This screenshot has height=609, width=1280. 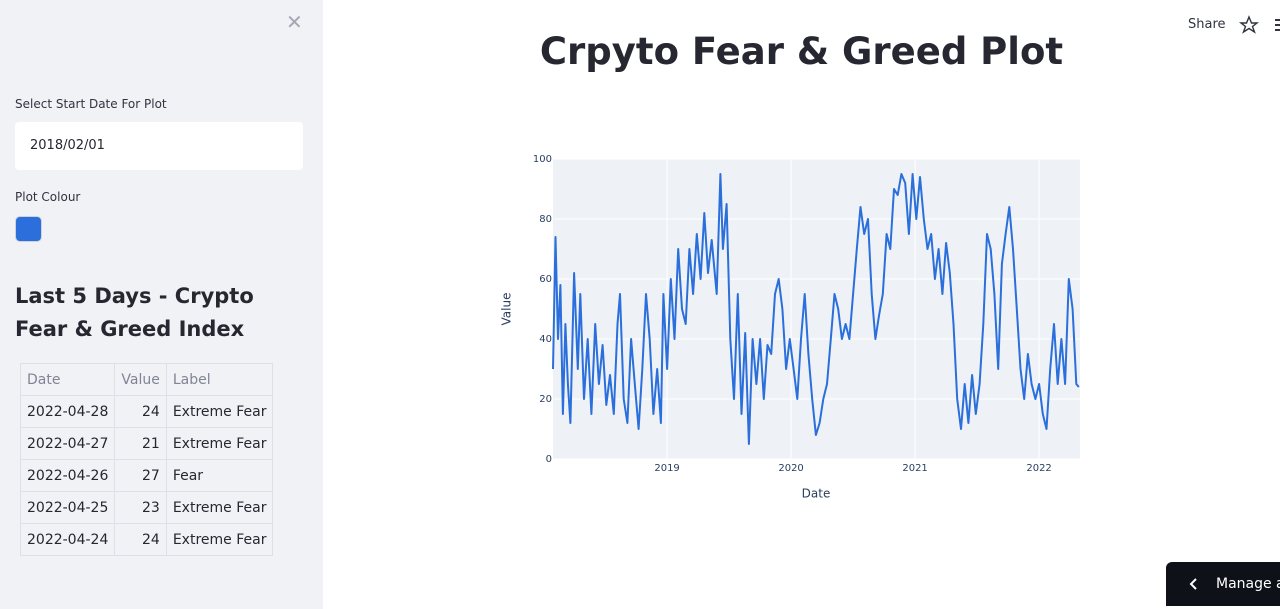 I want to click on y-axis-title: Value, so click(x=507, y=309).